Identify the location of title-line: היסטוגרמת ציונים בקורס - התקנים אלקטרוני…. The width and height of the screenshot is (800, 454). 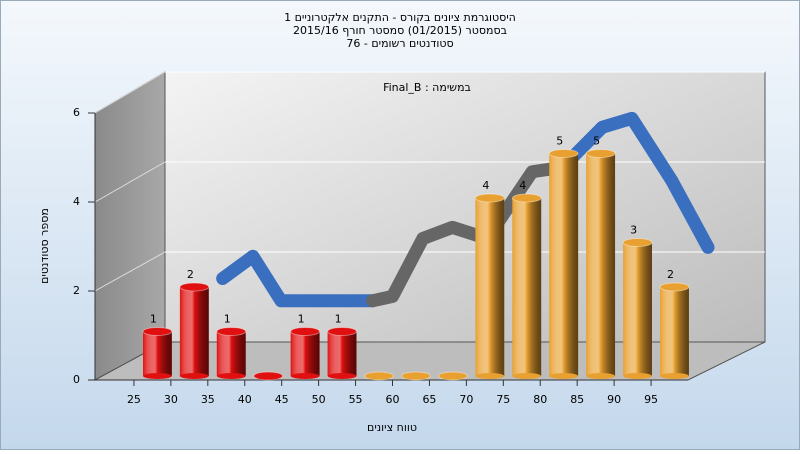
(400, 17).